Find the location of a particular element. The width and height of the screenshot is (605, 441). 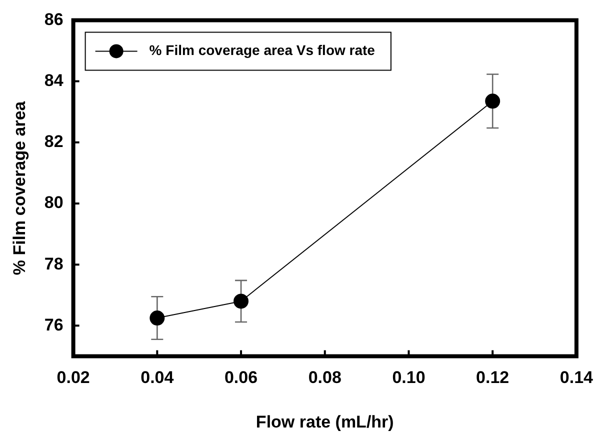

x-tick-label: 0.06 is located at coordinates (241, 378).